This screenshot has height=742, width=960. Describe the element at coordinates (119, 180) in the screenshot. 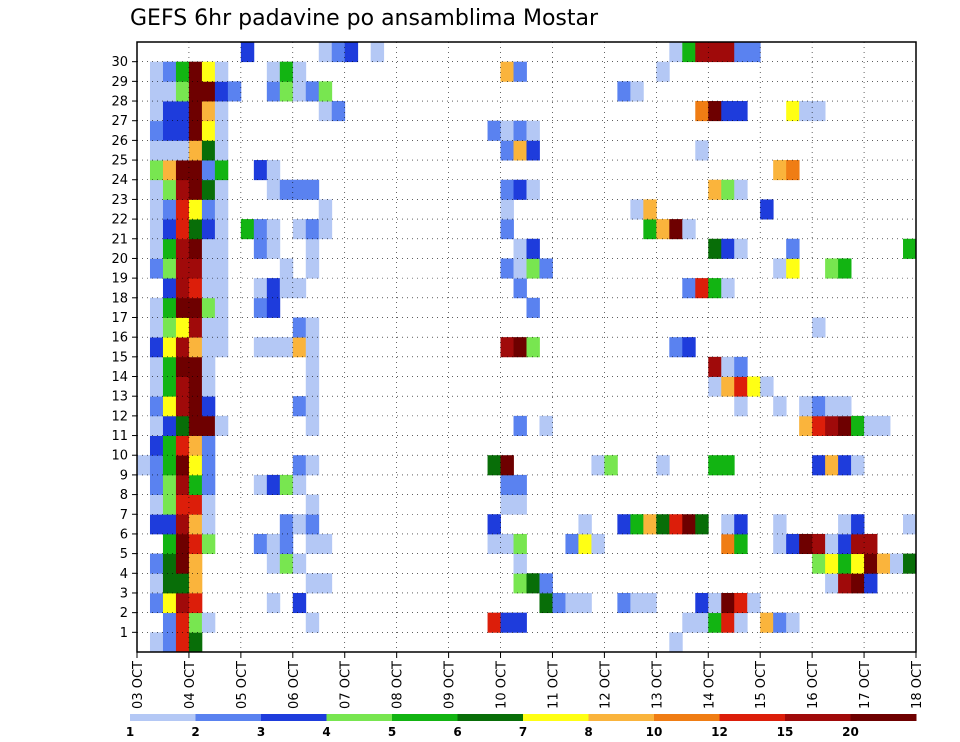

I see `y-tick-label: 24` at that location.